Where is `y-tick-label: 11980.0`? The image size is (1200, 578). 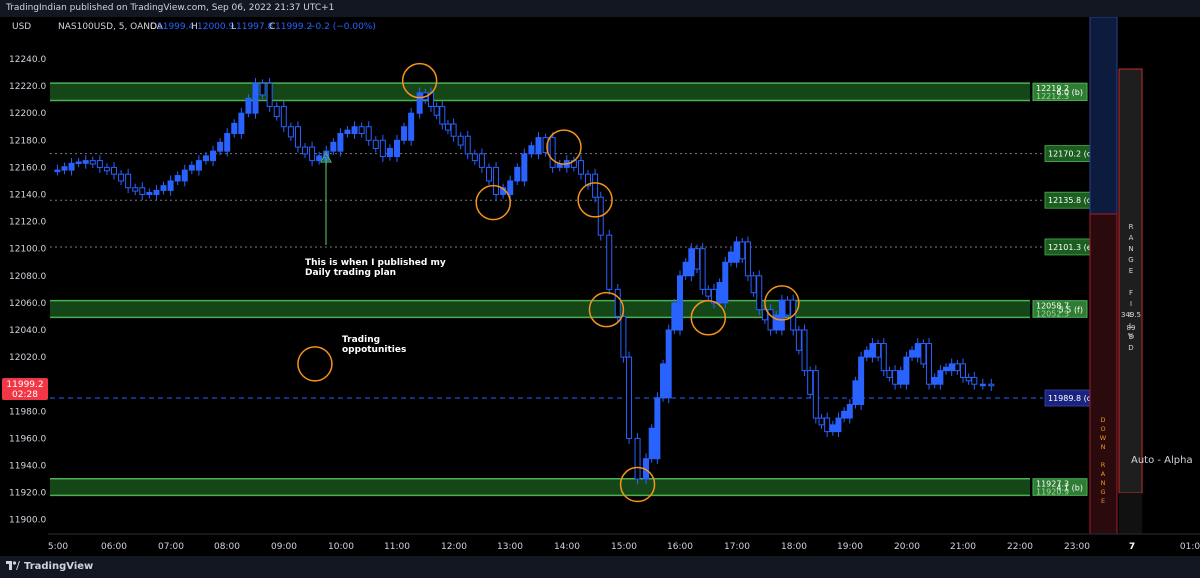 y-tick-label: 11980.0 is located at coordinates (27, 412).